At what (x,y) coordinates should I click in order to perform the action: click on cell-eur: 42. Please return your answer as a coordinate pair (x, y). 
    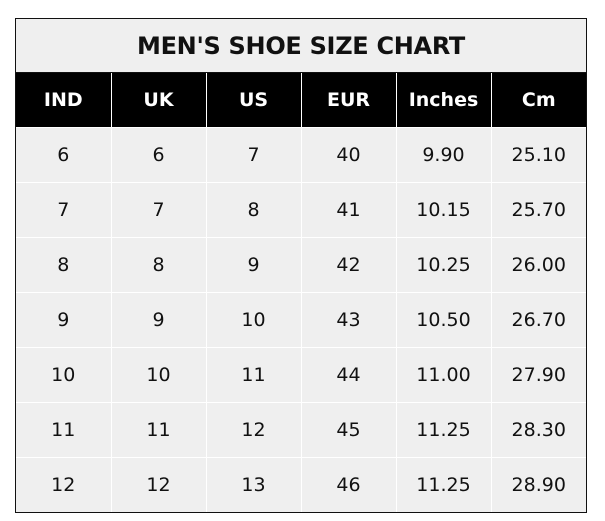
    Looking at the image, I should click on (348, 265).